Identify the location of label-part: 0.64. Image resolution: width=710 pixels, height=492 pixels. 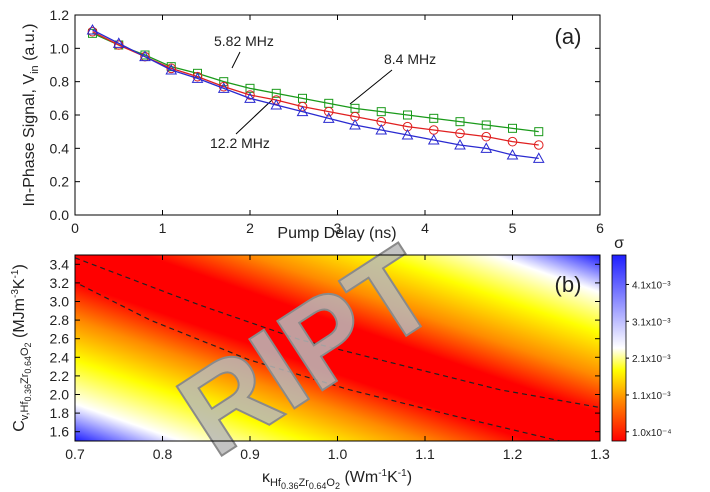
(28, 365).